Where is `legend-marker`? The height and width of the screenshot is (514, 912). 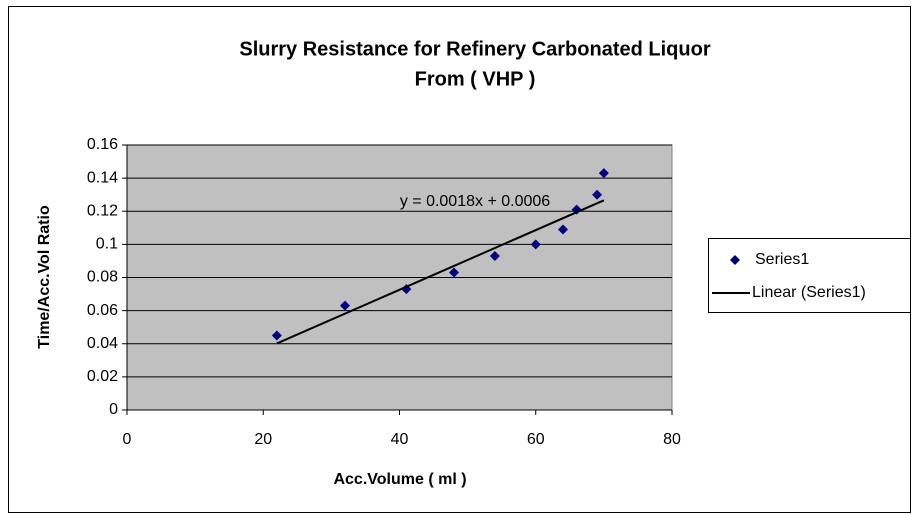 legend-marker is located at coordinates (735, 260).